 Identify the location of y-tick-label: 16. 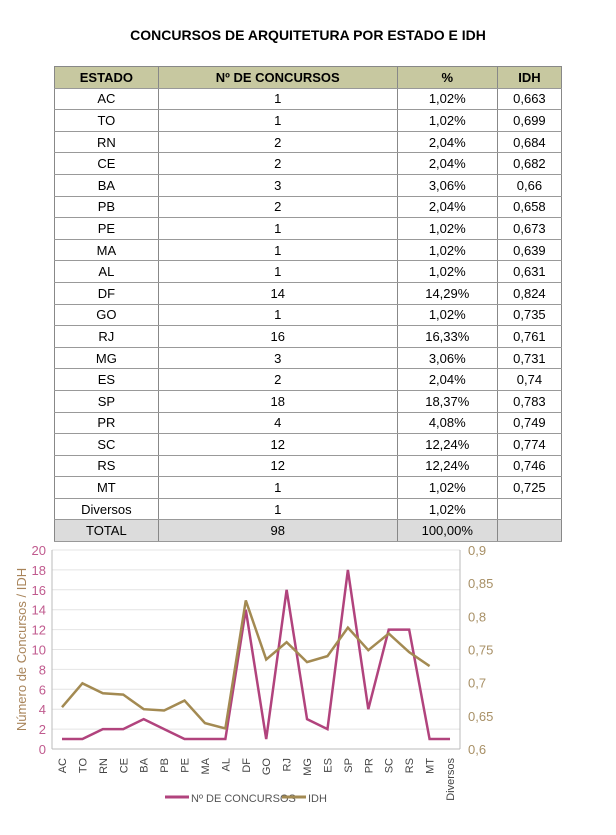
(39, 590).